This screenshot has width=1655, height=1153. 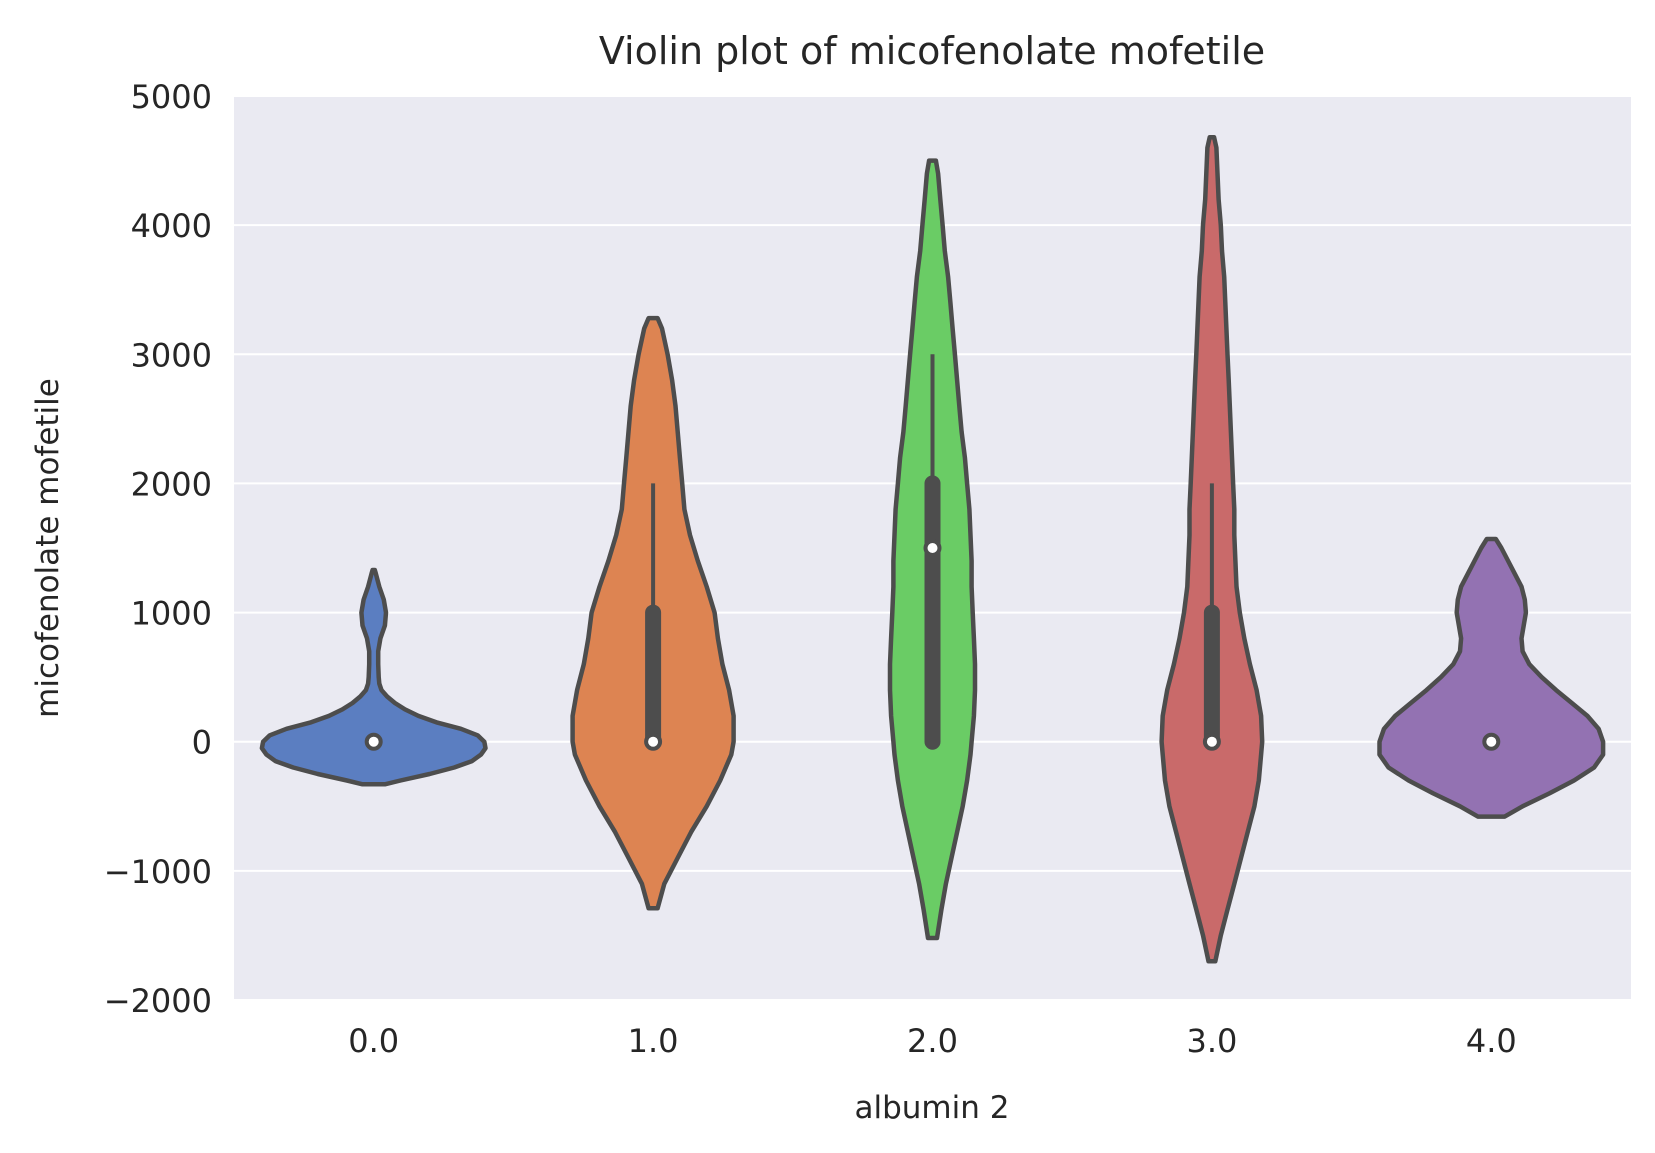 I want to click on y-tick-label: 5000, so click(x=171, y=97).